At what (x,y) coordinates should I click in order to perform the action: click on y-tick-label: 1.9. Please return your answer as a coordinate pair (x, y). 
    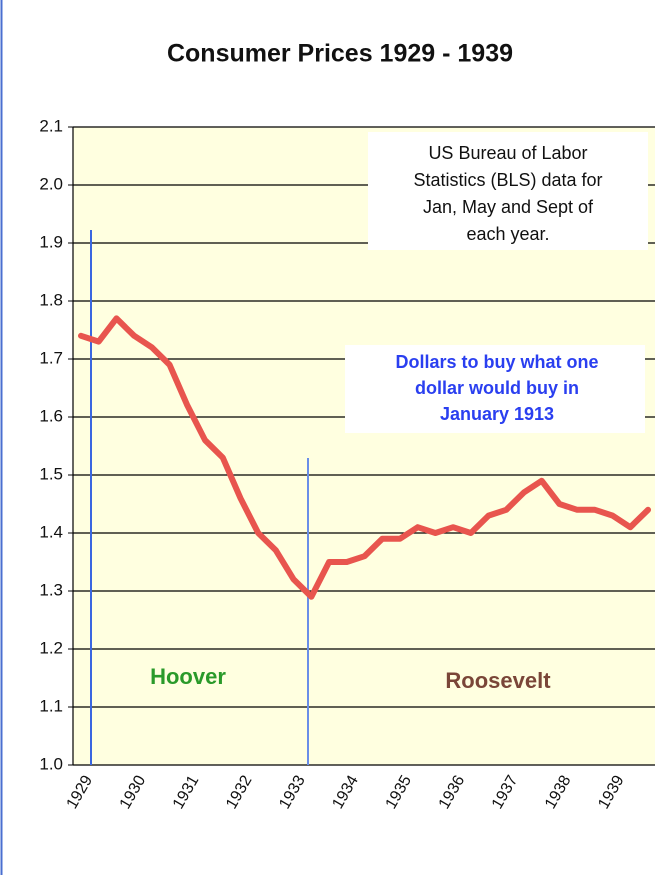
    Looking at the image, I should click on (51, 241).